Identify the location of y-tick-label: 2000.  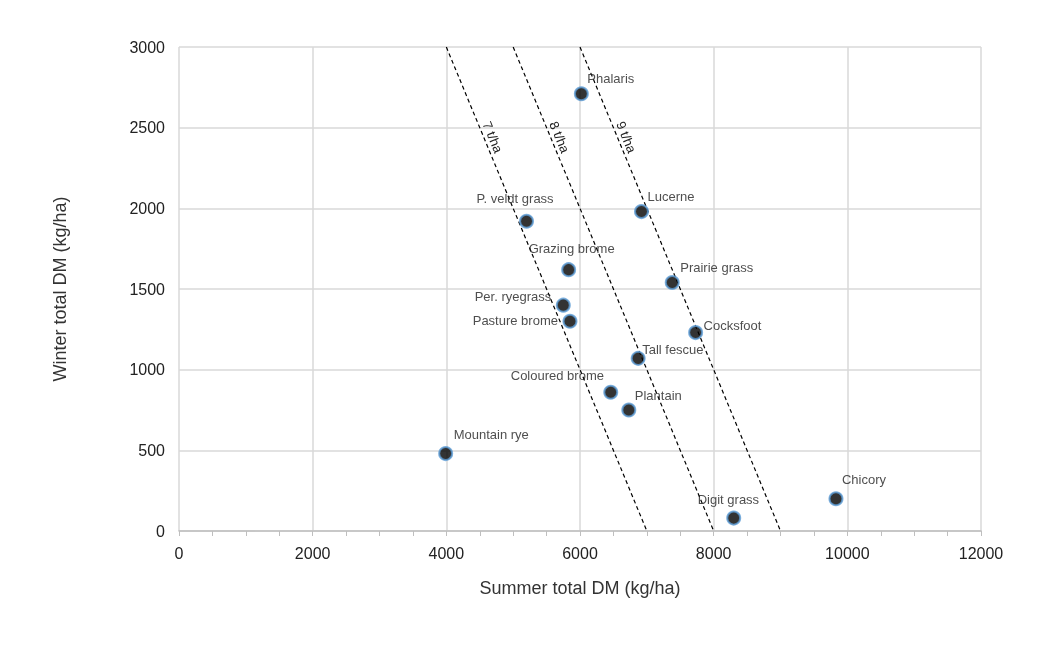
(147, 208).